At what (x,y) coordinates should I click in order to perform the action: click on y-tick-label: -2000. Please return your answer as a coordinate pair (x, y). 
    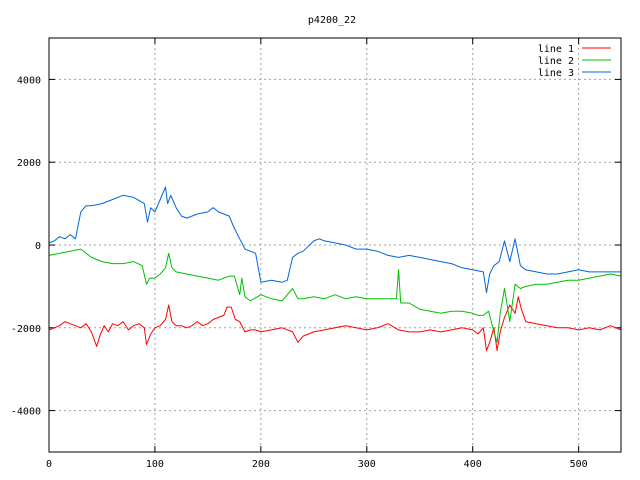
    Looking at the image, I should click on (26, 329).